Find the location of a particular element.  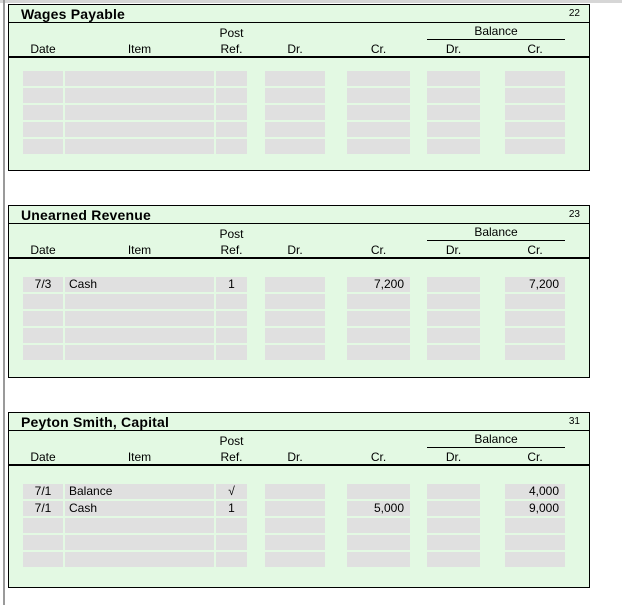

post-ref-cell: √ is located at coordinates (231, 491).